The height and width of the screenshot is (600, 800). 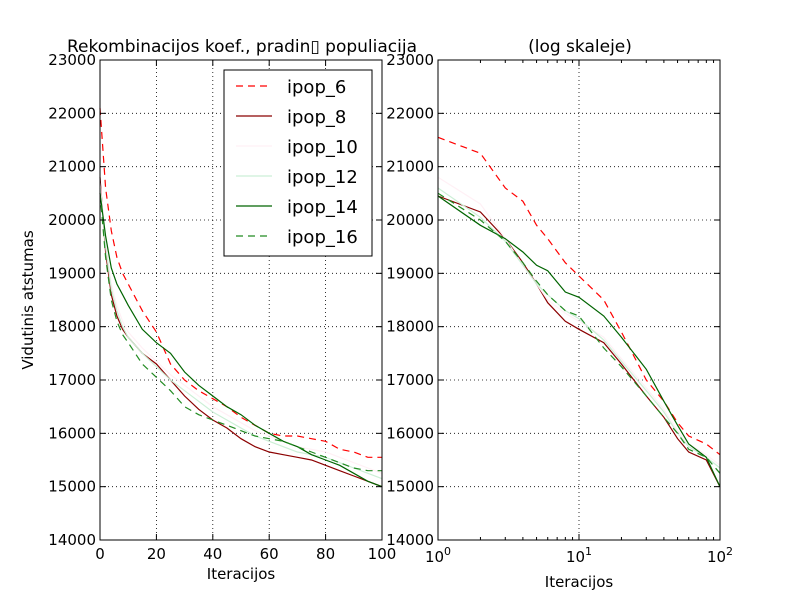 I want to click on legend-label: ipop_12, so click(x=322, y=177).